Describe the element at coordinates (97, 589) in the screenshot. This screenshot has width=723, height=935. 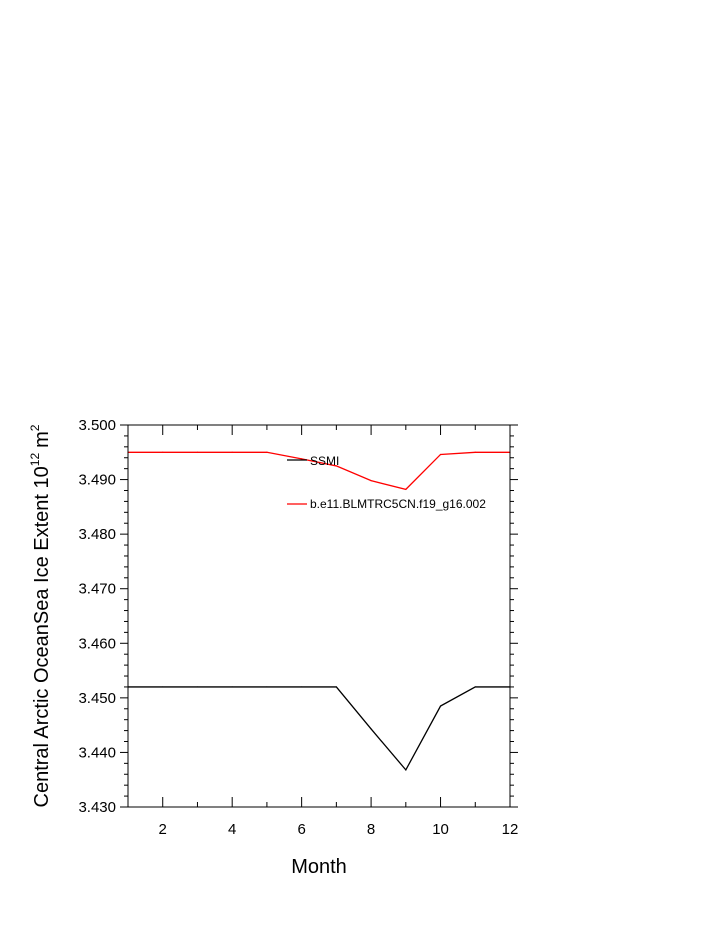
I see `y-tick-label: 3.470` at that location.